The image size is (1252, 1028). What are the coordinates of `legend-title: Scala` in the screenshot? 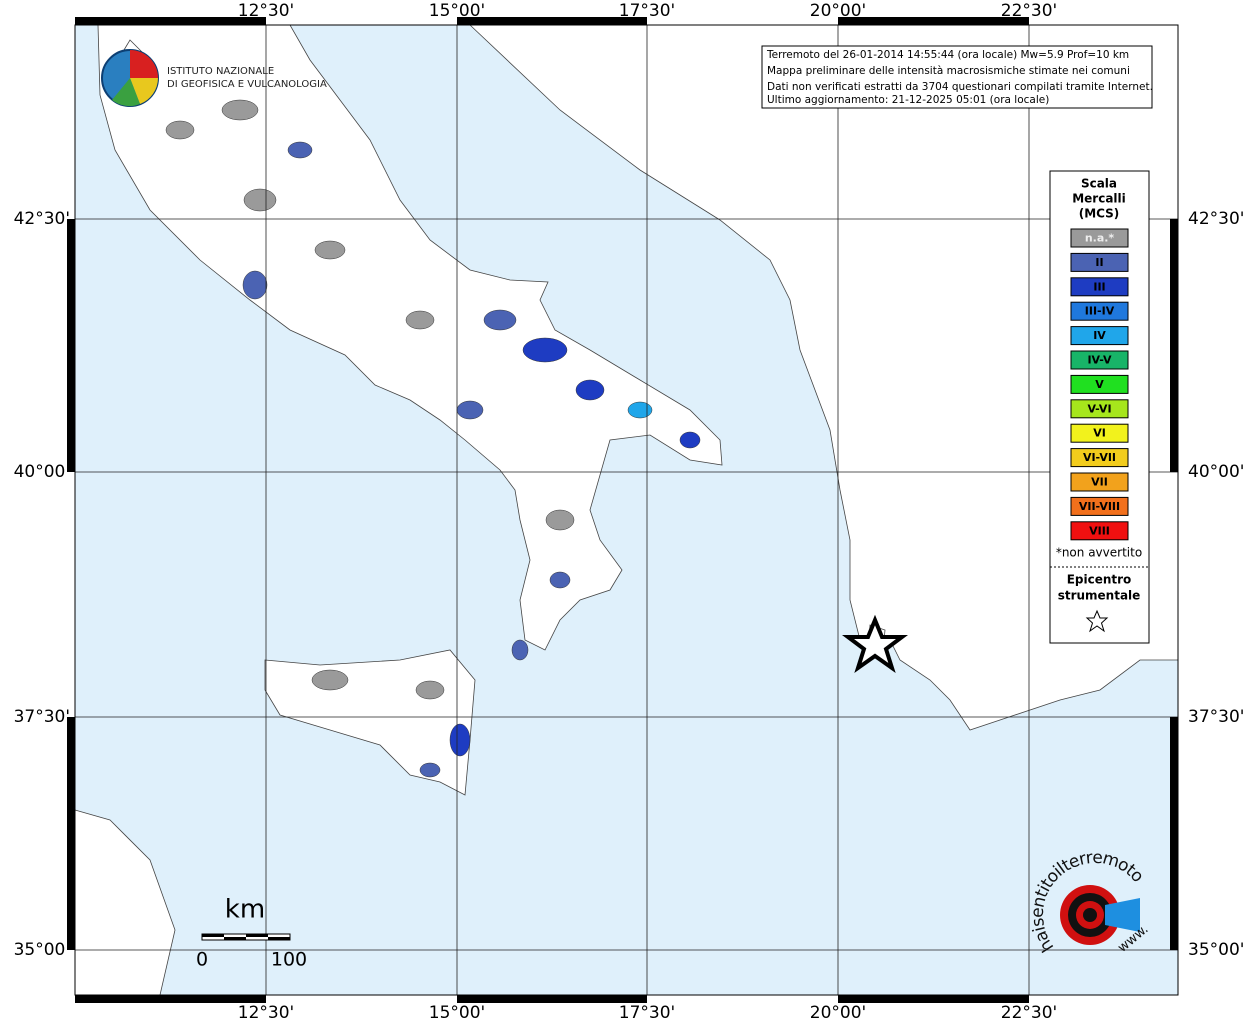 It's located at (1099, 184).